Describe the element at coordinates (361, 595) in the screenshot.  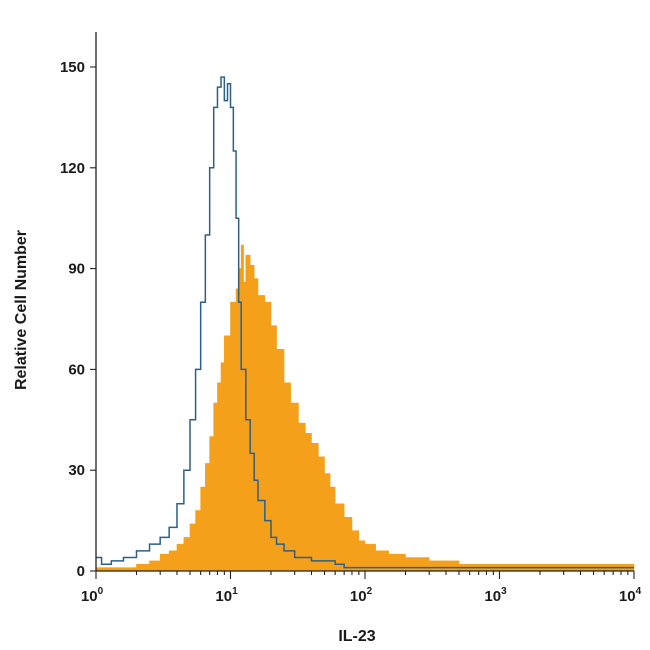
I see `x-tick-label: 10²` at that location.